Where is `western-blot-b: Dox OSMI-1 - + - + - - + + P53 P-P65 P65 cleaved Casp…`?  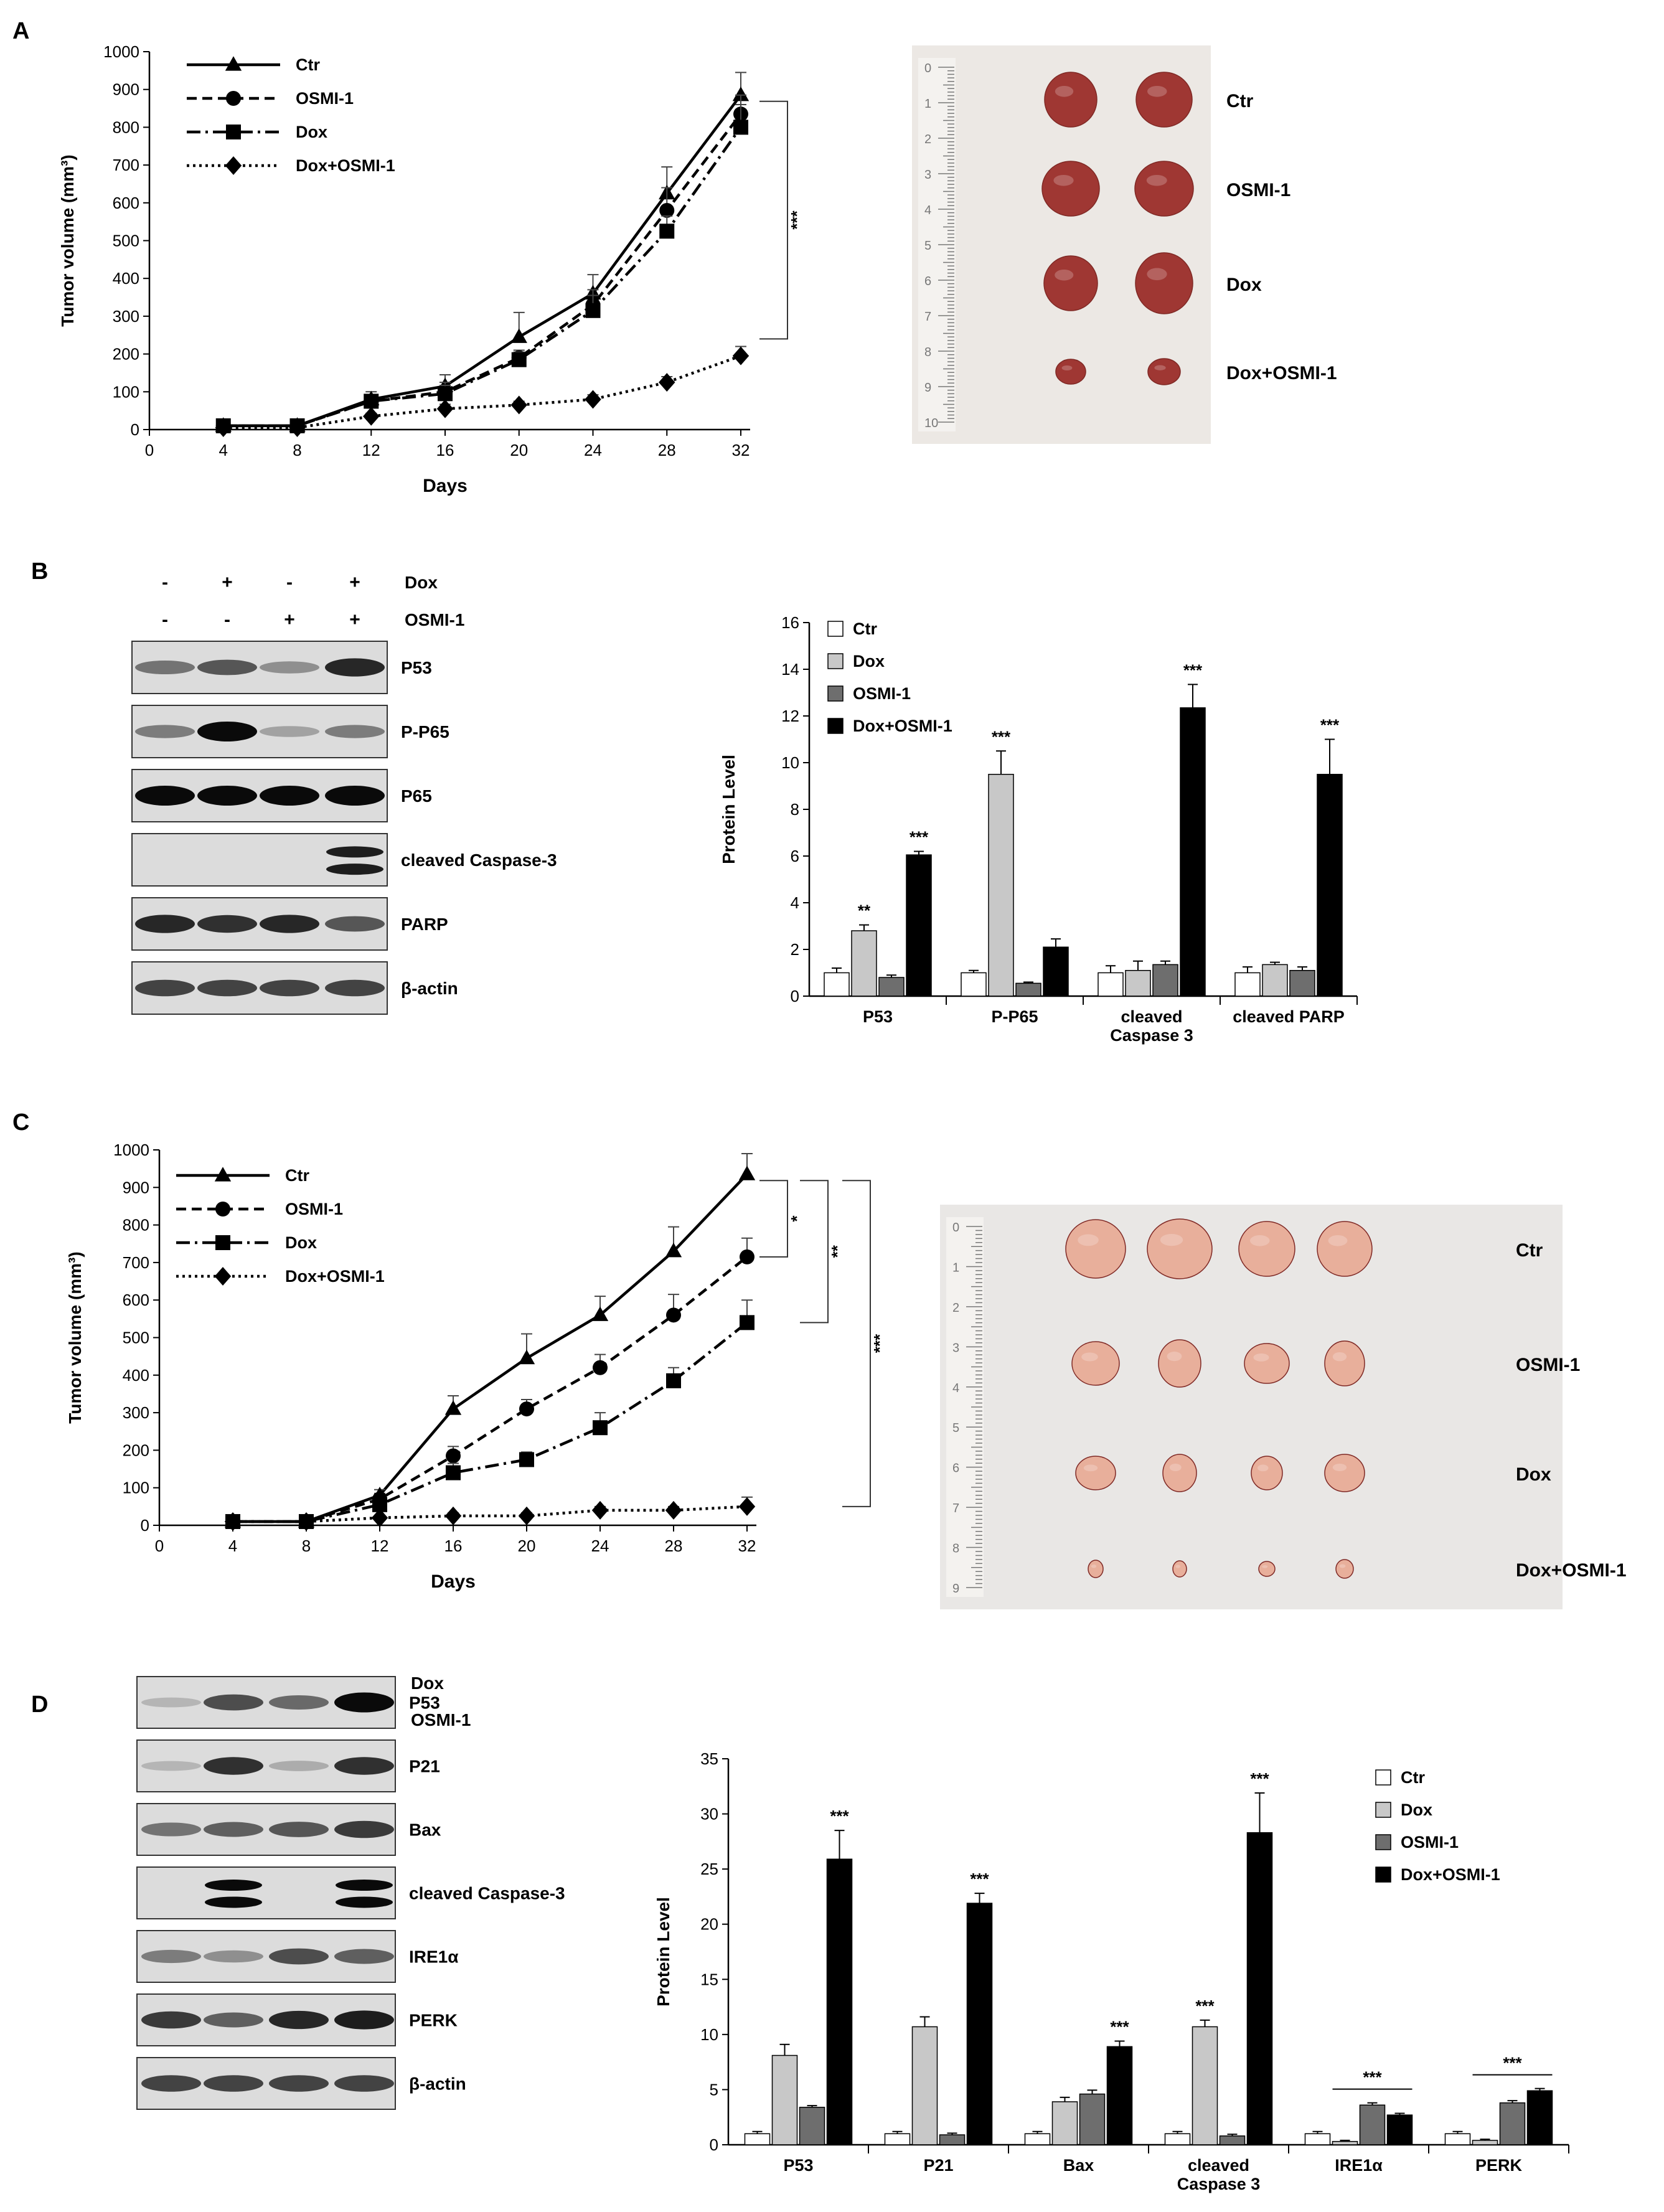
western-blot-b: Dox OSMI-1 - + - + - - + + P53 P-P65 P65 cleaved Casp… is located at coordinates (344, 793).